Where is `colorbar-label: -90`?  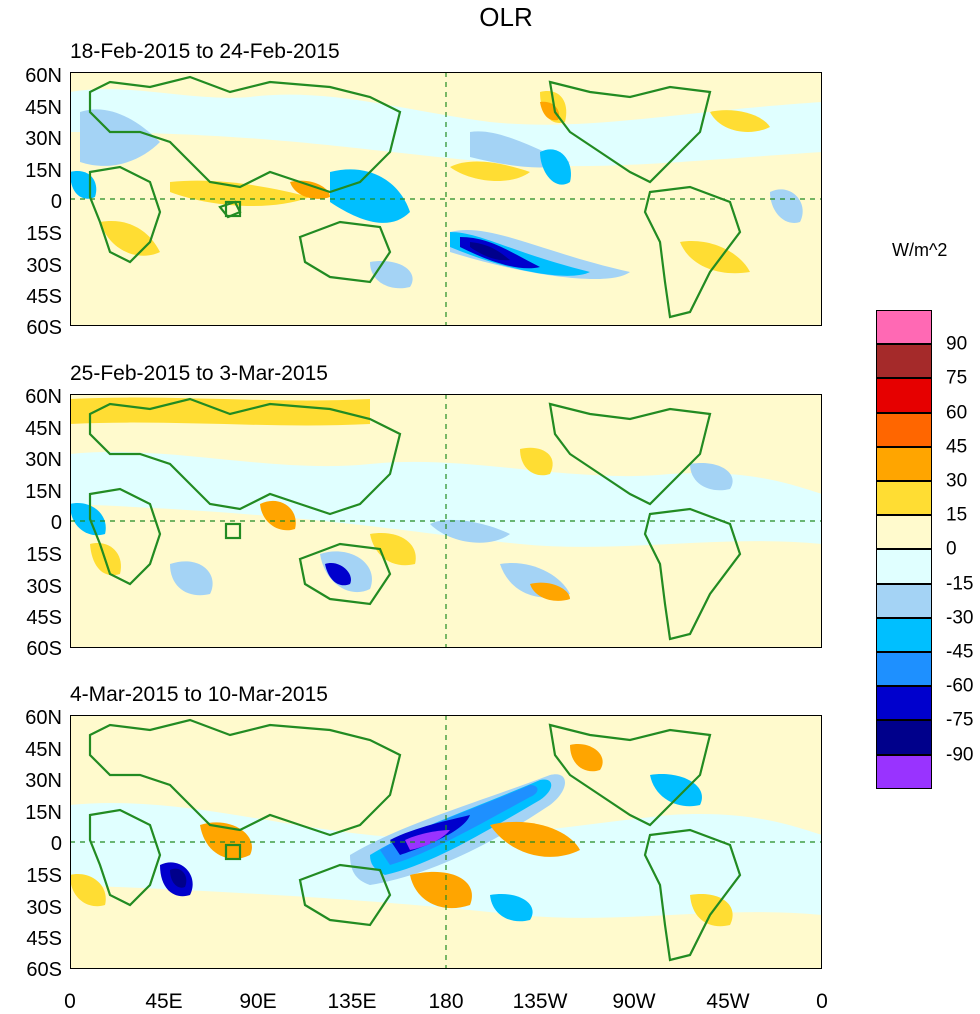 colorbar-label: -90 is located at coordinates (960, 755).